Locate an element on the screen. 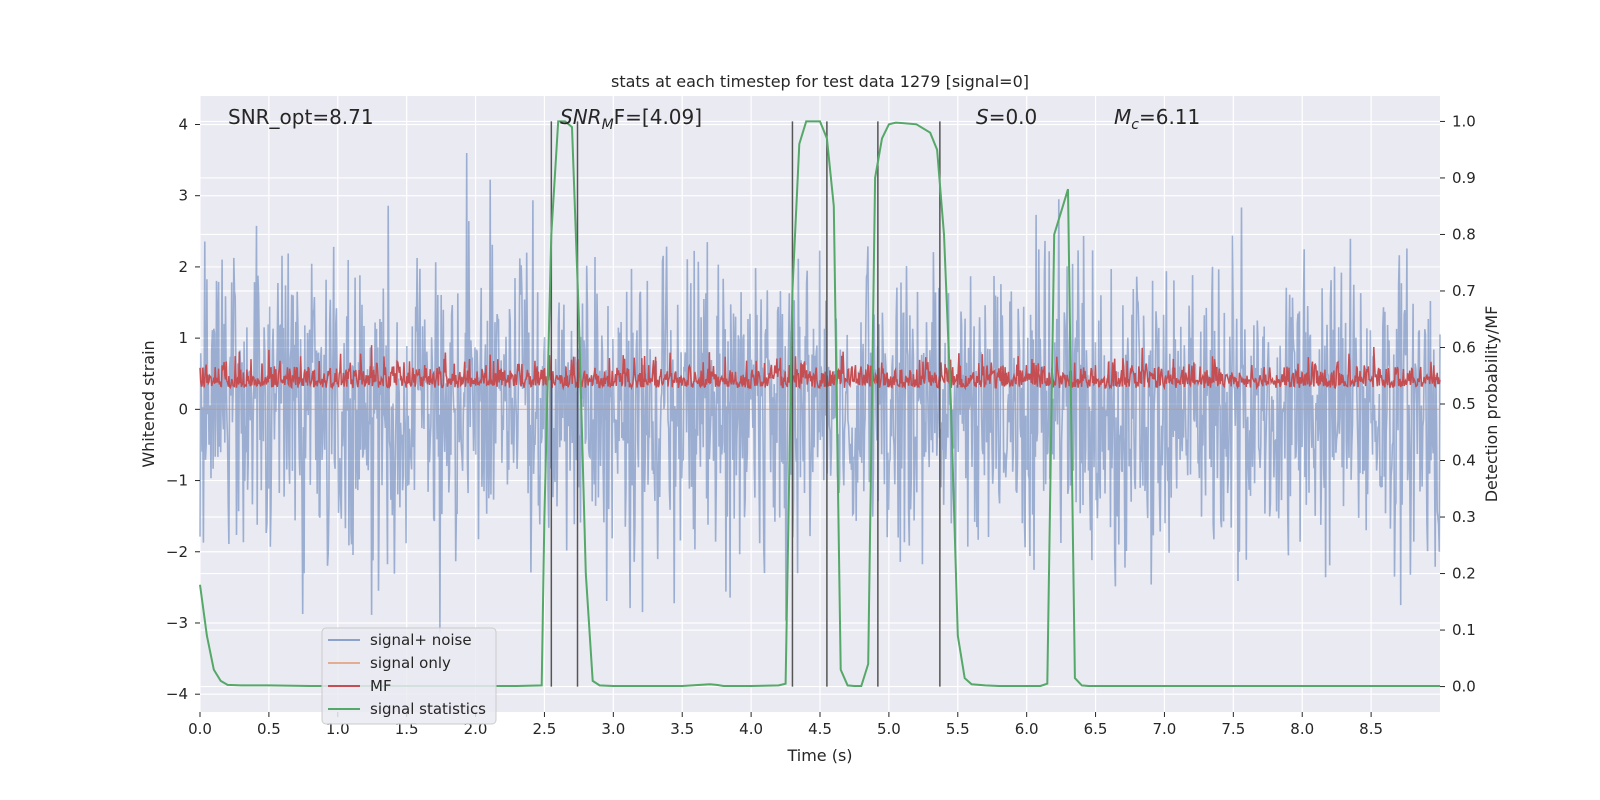 The image size is (1600, 800). y-tick-label-left: 4 is located at coordinates (183, 124).